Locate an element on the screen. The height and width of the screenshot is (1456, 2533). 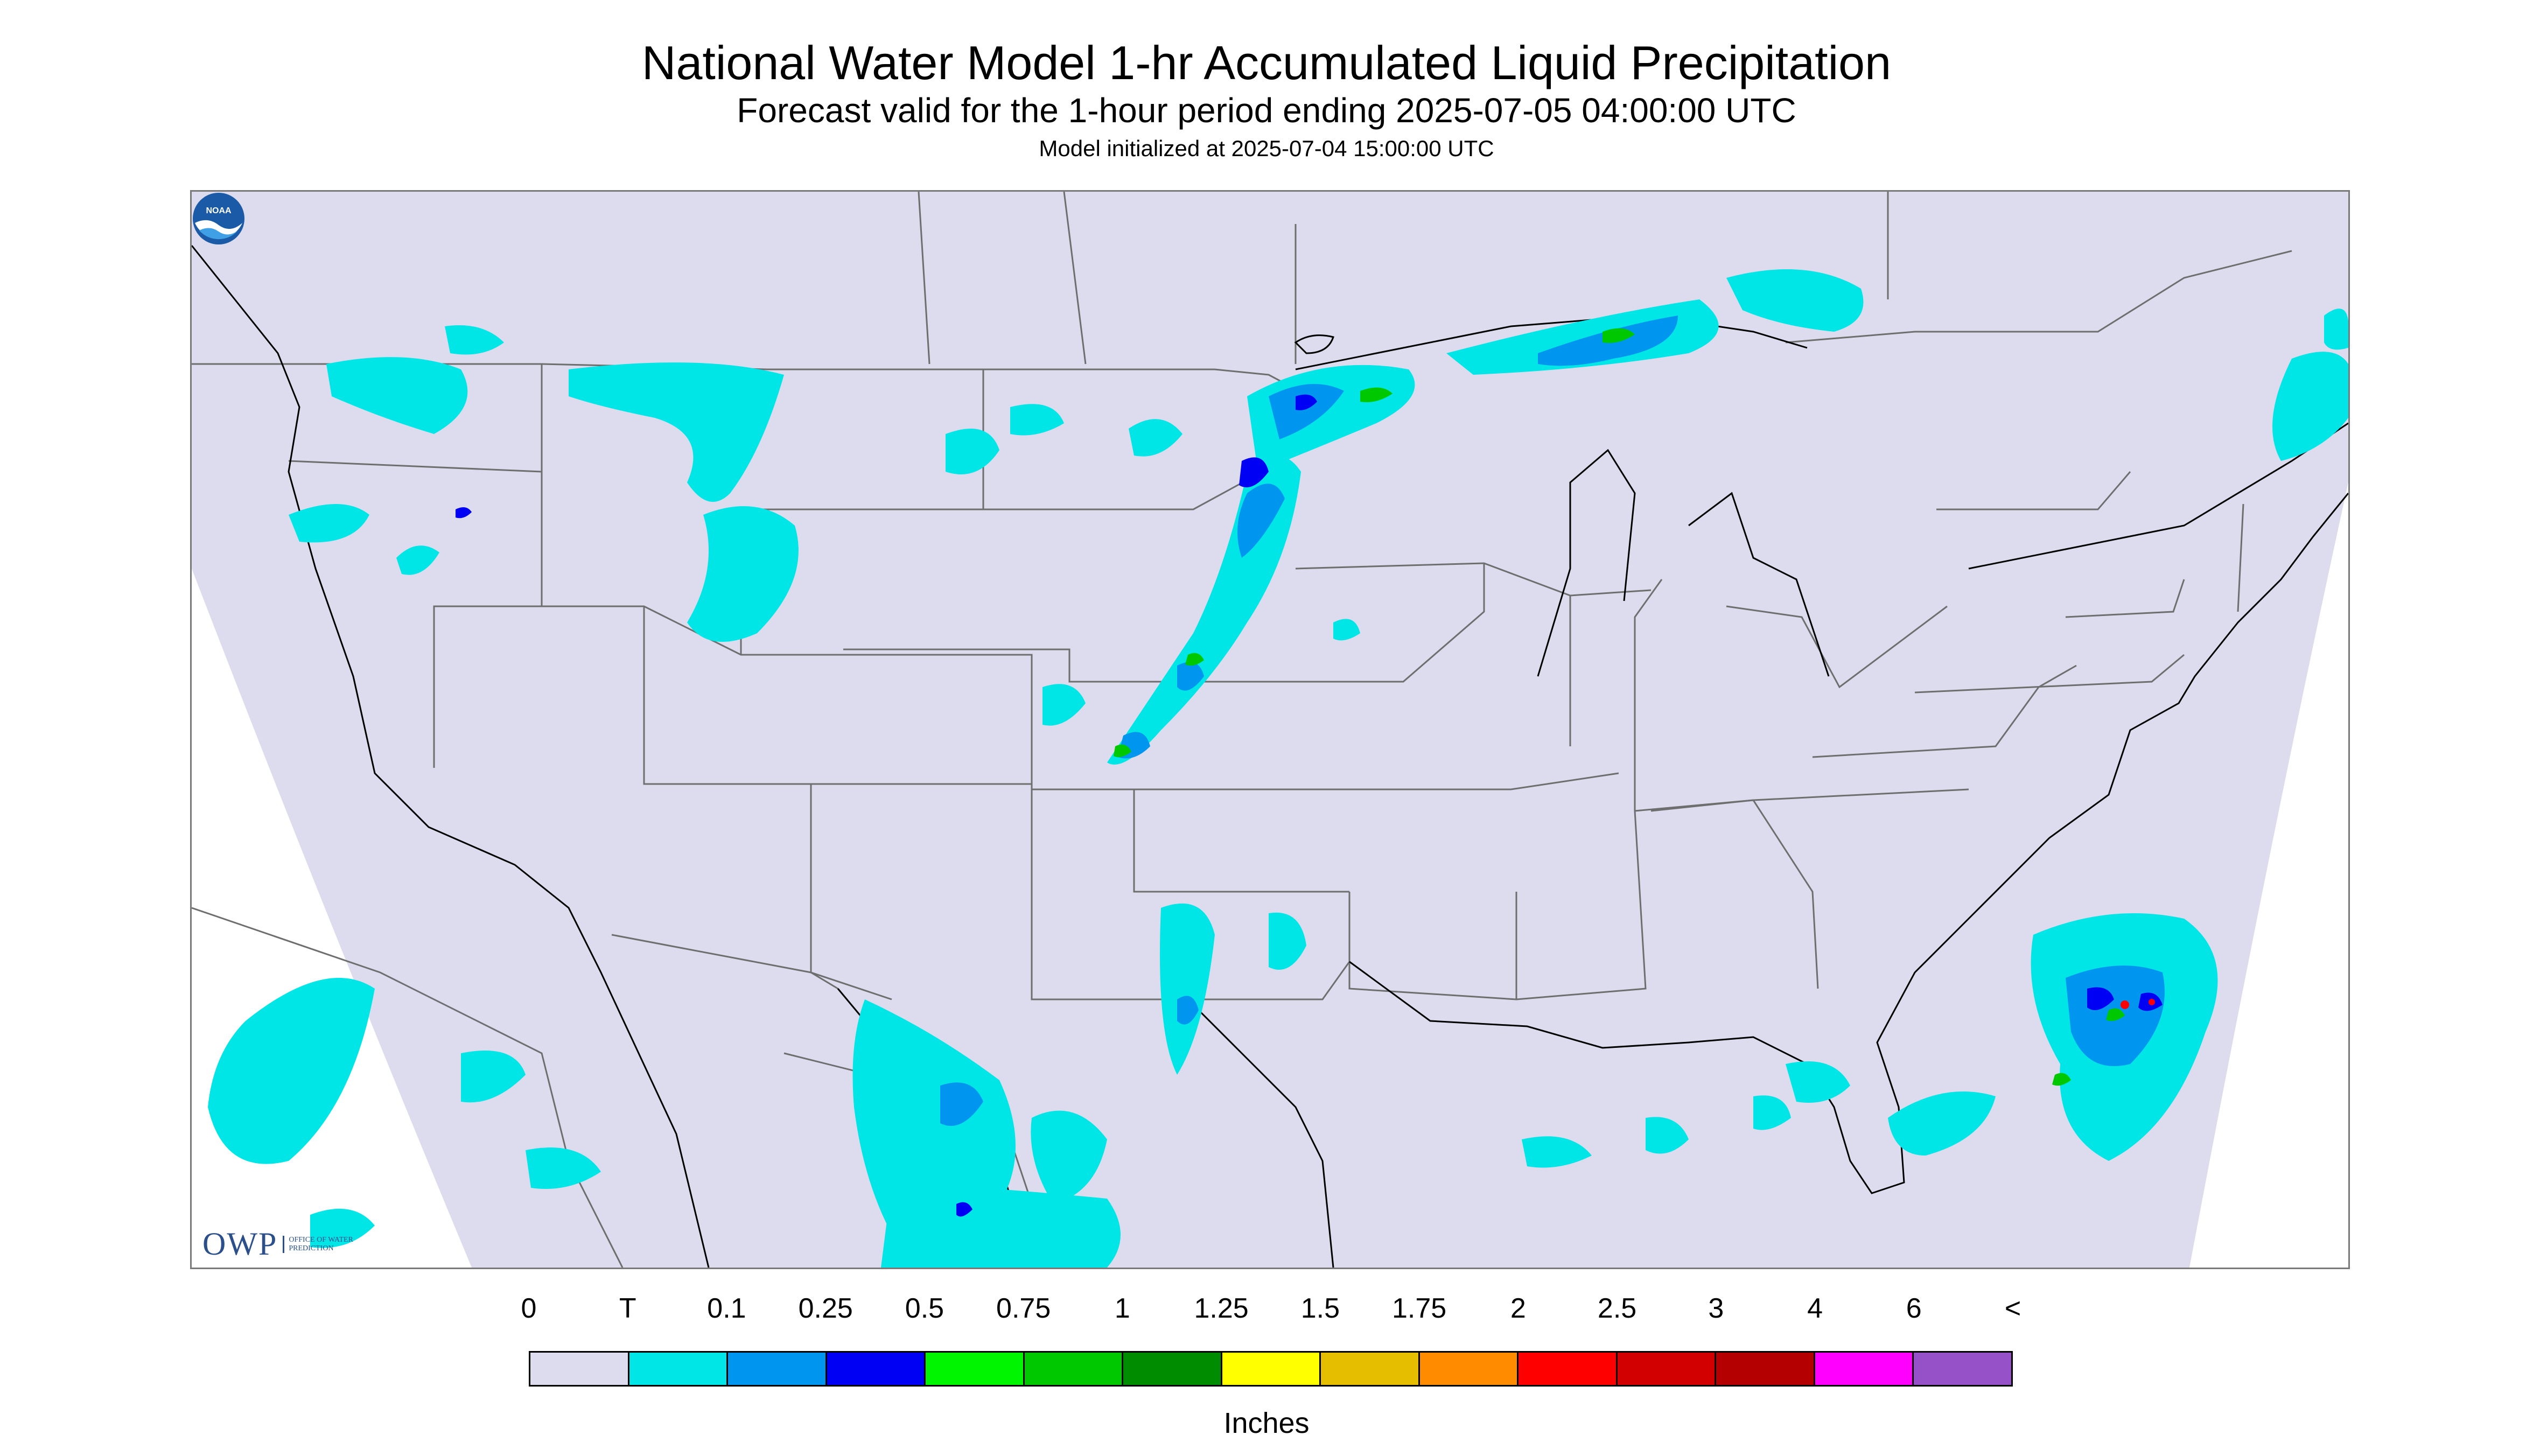
legend-label: 0.25 is located at coordinates (826, 1308).